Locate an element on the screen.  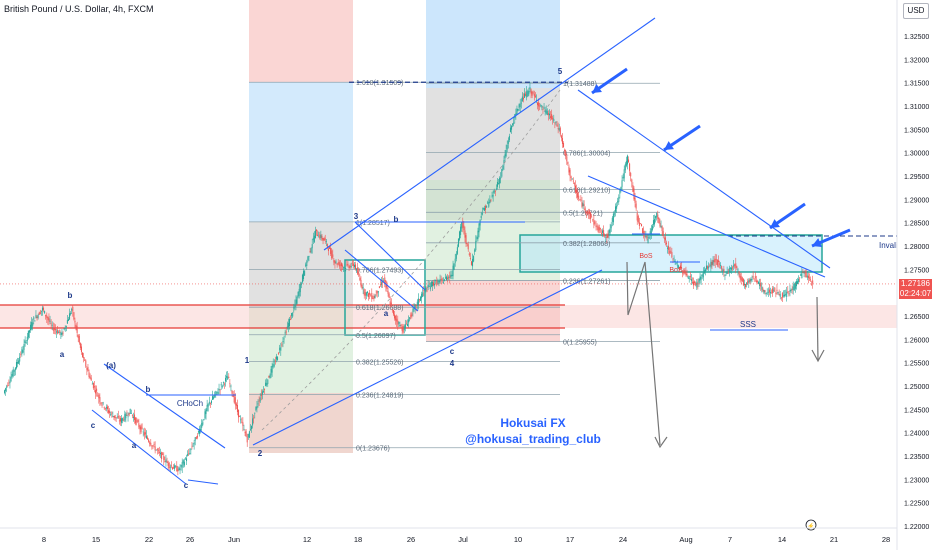
y-tick-label: 1.27500 is located at coordinates (916, 270).